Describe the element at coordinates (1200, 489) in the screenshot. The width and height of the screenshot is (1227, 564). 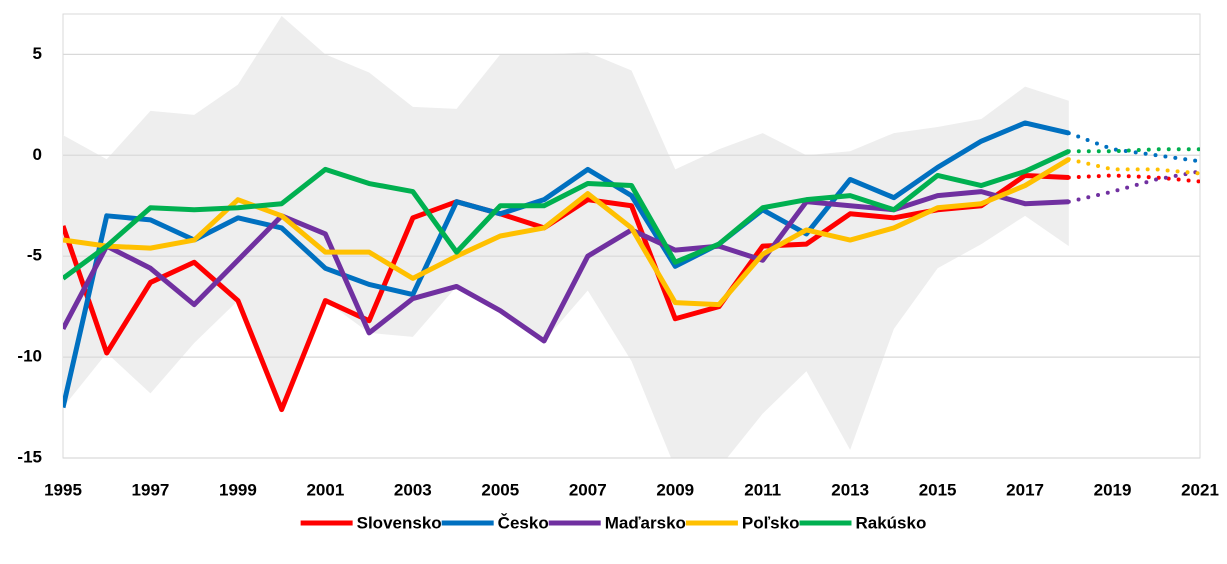
I see `x-tick-label: 2021` at that location.